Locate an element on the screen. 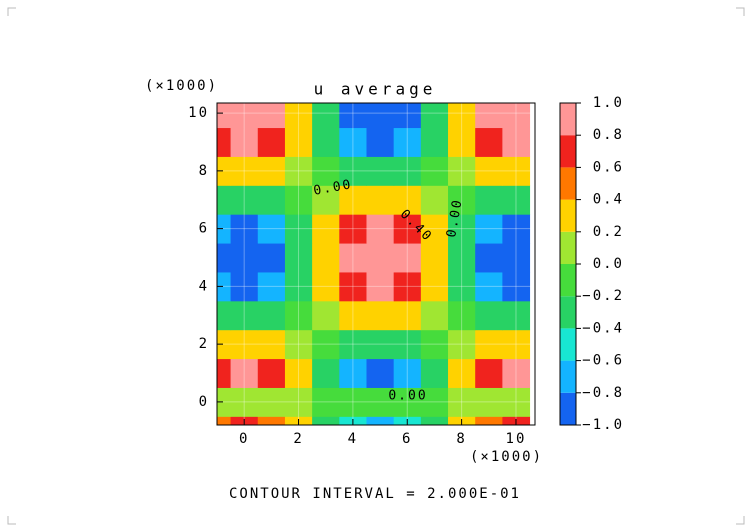 The height and width of the screenshot is (532, 752). x-tick-label: 2 is located at coordinates (298, 439).